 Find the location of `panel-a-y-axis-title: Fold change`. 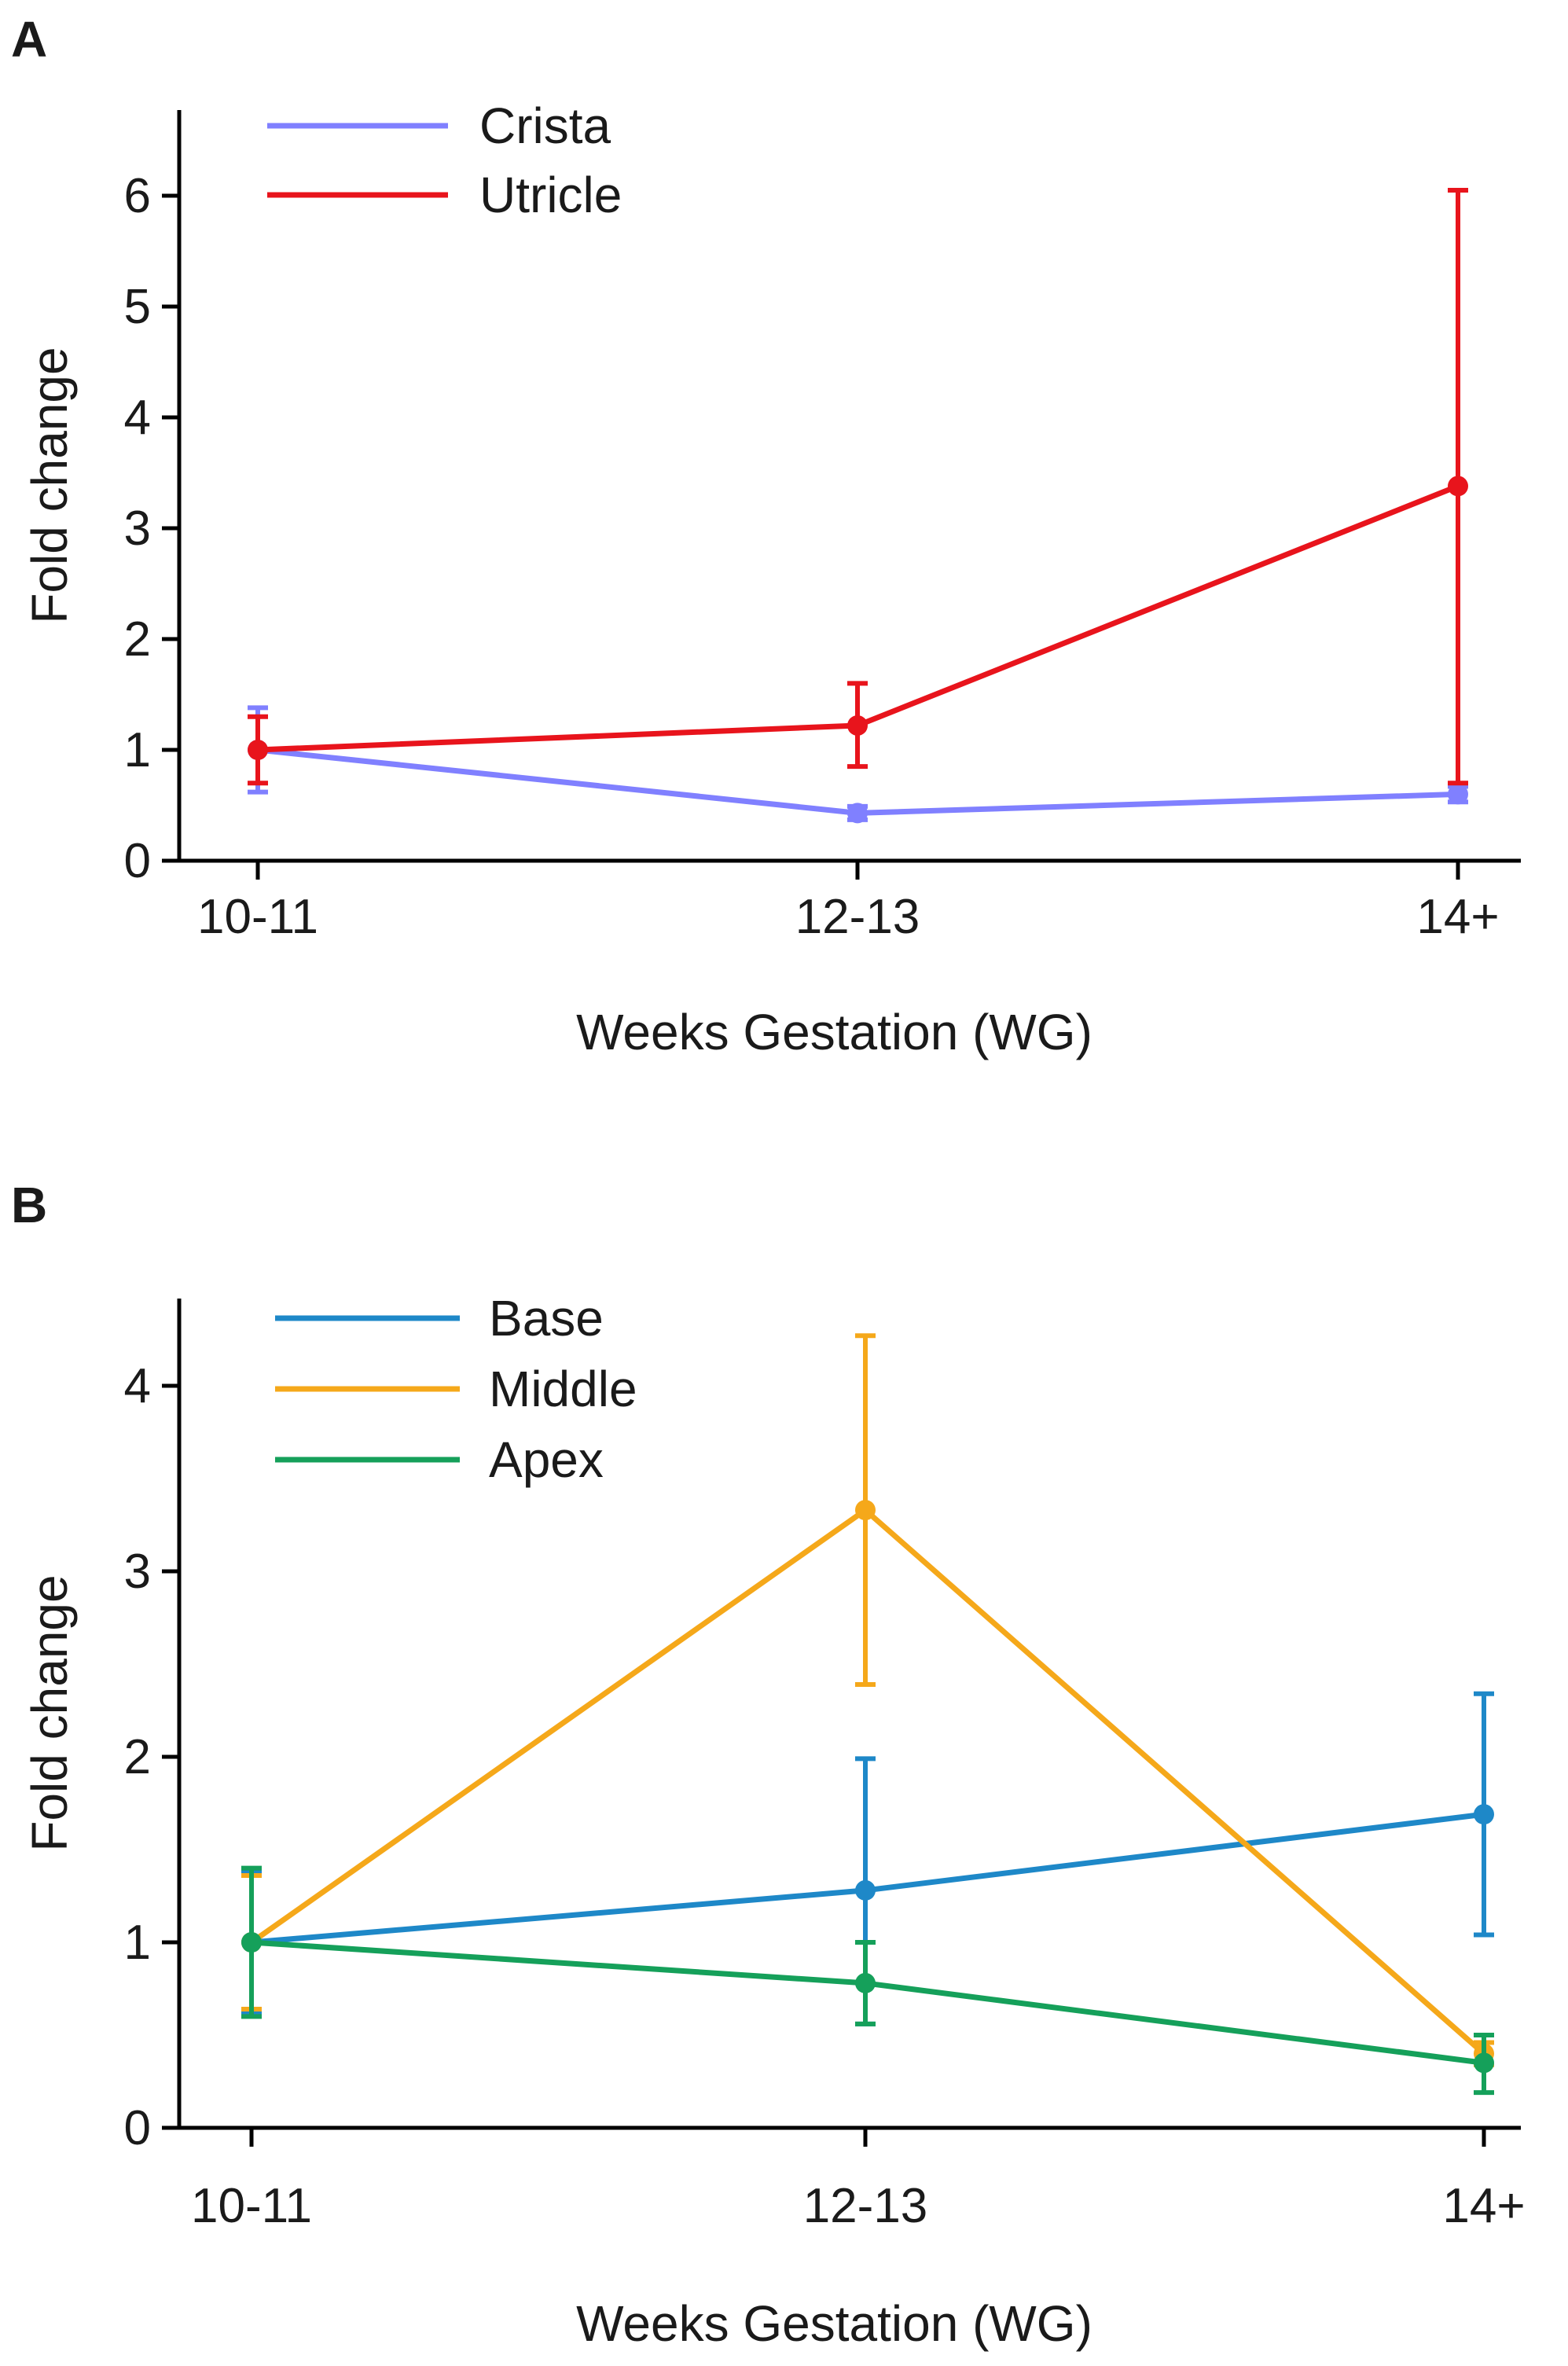

panel-a-y-axis-title: Fold change is located at coordinates (49, 485).